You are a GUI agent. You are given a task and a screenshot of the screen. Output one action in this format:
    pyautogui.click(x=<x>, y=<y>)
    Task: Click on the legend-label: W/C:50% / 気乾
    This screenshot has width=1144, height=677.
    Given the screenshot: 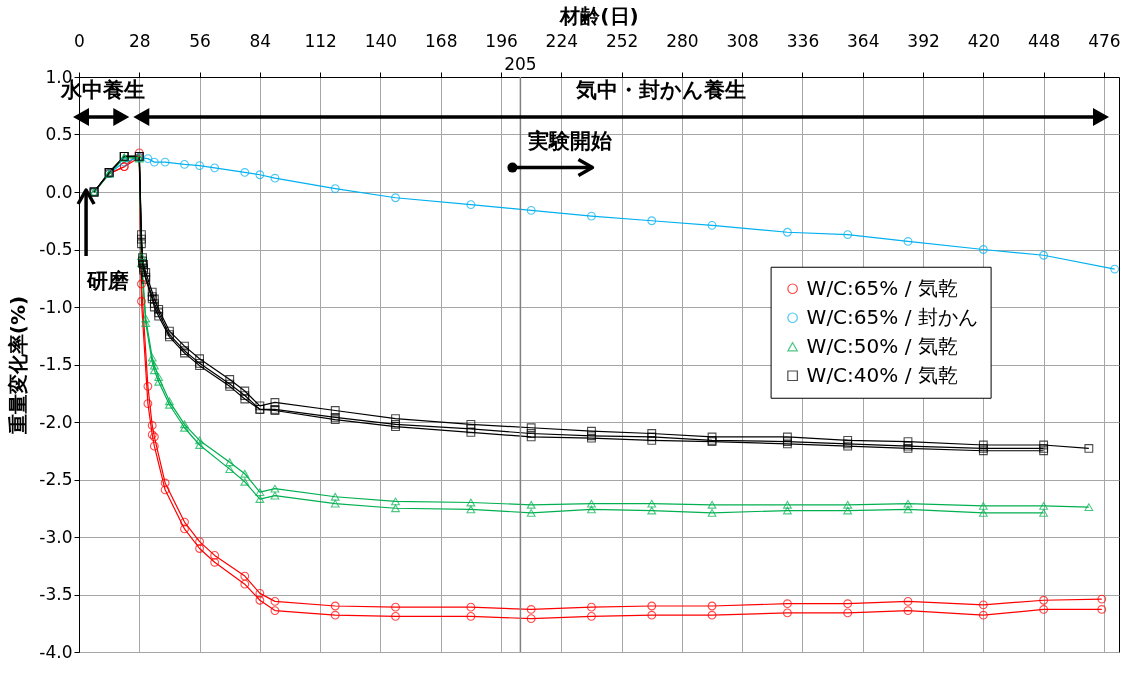 What is the action you would take?
    pyautogui.click(x=882, y=345)
    